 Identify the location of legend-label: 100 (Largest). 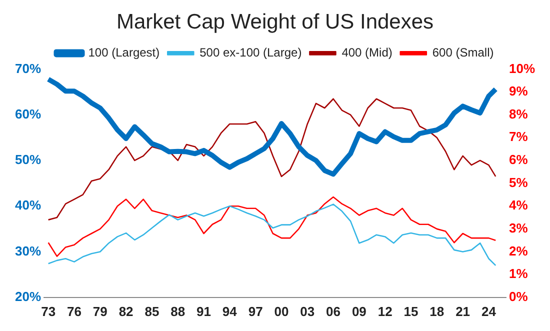
(124, 53).